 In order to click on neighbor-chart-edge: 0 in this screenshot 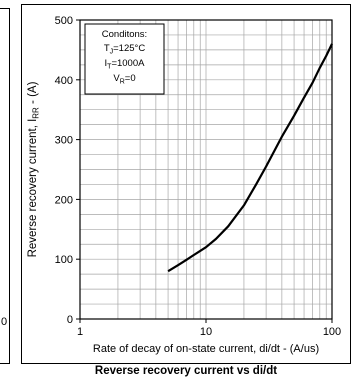, I will do `click(6, 185)`.